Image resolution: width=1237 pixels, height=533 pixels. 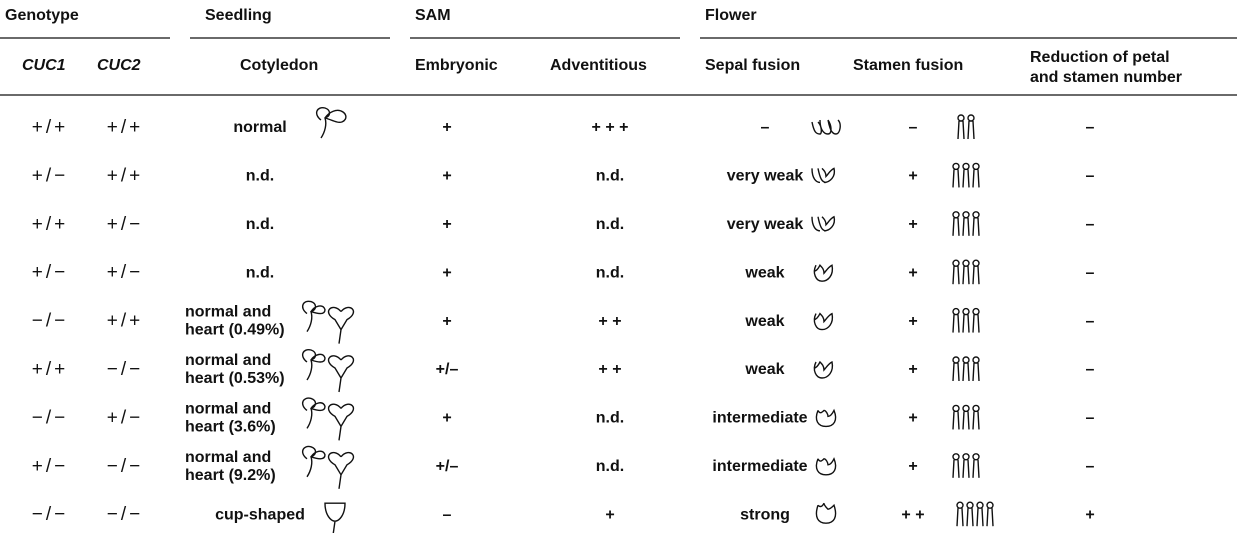 What do you see at coordinates (230, 418) in the screenshot?
I see `cell: normal and heart (3.6%)` at bounding box center [230, 418].